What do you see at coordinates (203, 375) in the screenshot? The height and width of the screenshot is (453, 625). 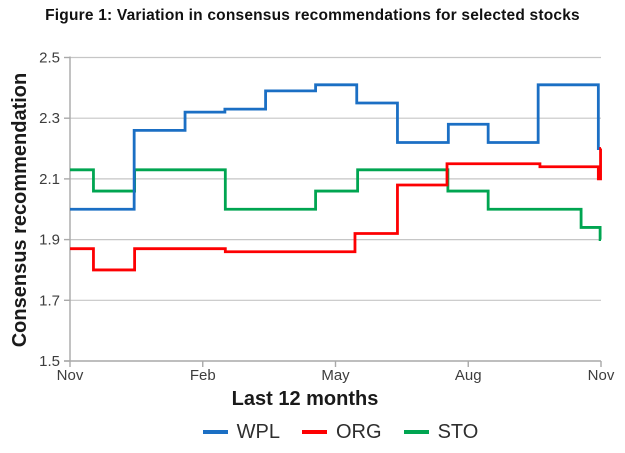 I see `x-tick-label: Feb` at bounding box center [203, 375].